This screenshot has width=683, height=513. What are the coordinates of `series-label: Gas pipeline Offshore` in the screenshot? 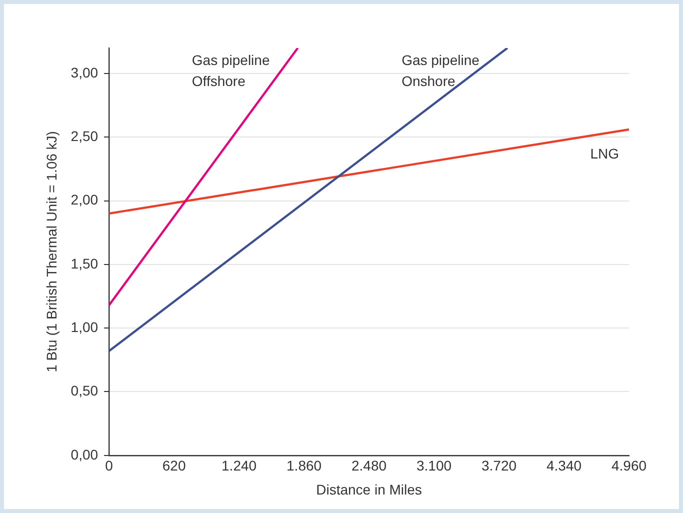 It's located at (231, 70).